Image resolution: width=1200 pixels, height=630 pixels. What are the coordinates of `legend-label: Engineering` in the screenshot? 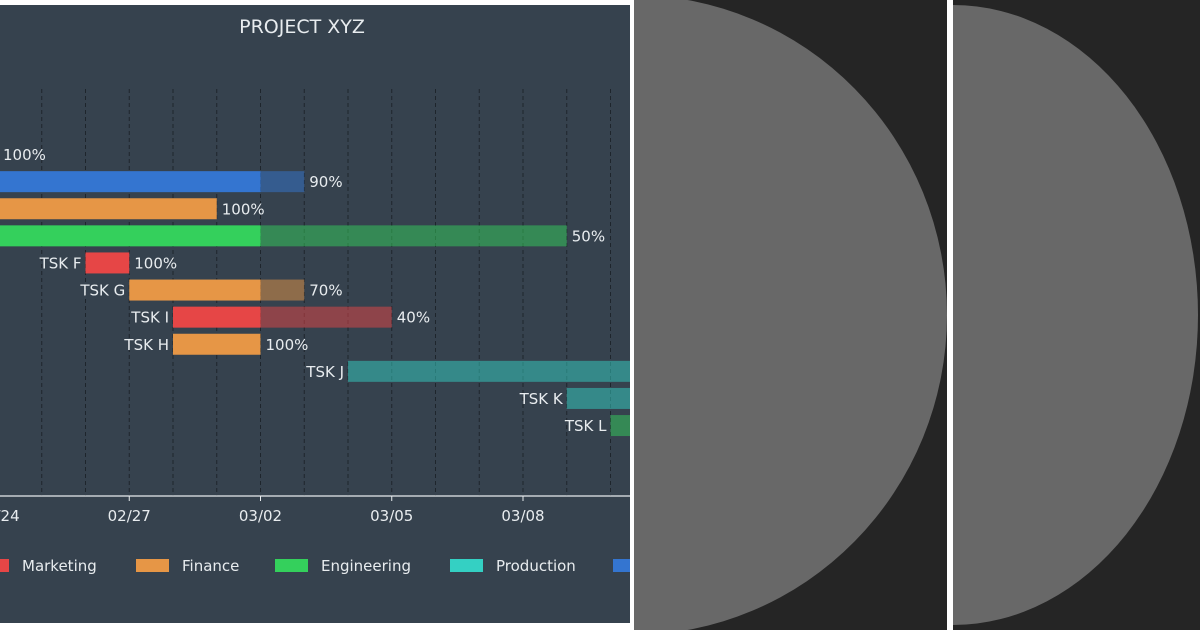 It's located at (366, 566).